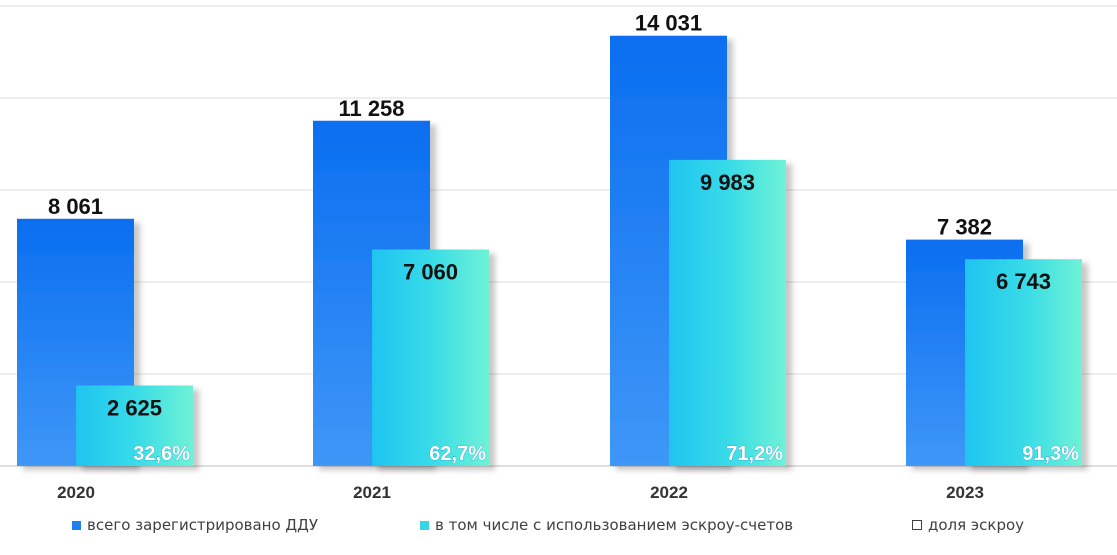 The width and height of the screenshot is (1117, 555). I want to click on x-tick-label-2021: 2021, so click(372, 492).